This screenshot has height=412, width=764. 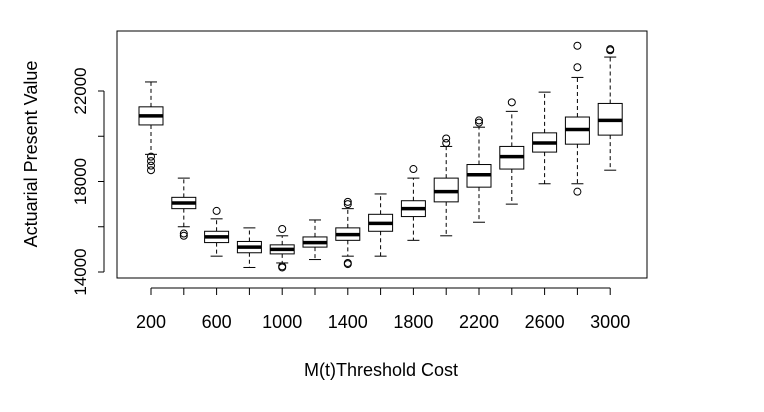 What do you see at coordinates (151, 322) in the screenshot?
I see `x-tick-label: 200` at bounding box center [151, 322].